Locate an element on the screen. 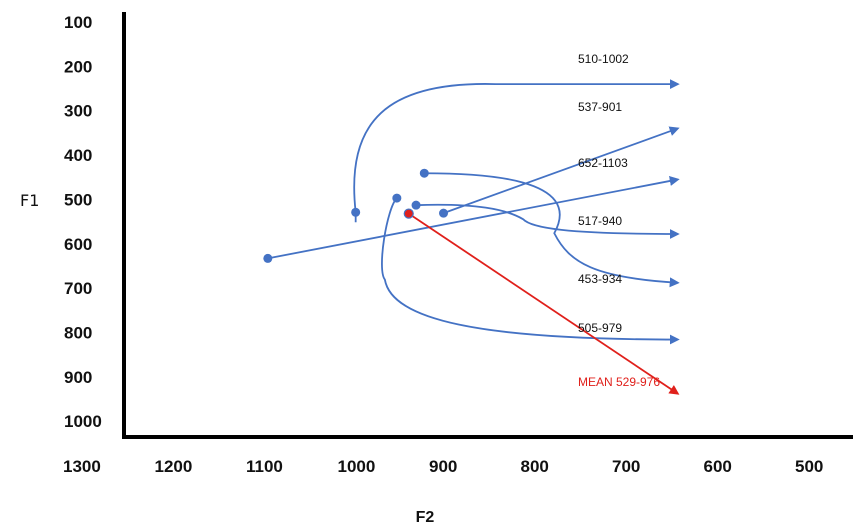 Image resolution: width=853 pixels, height=531 pixels. y-tick-label: 1000 is located at coordinates (83, 421).